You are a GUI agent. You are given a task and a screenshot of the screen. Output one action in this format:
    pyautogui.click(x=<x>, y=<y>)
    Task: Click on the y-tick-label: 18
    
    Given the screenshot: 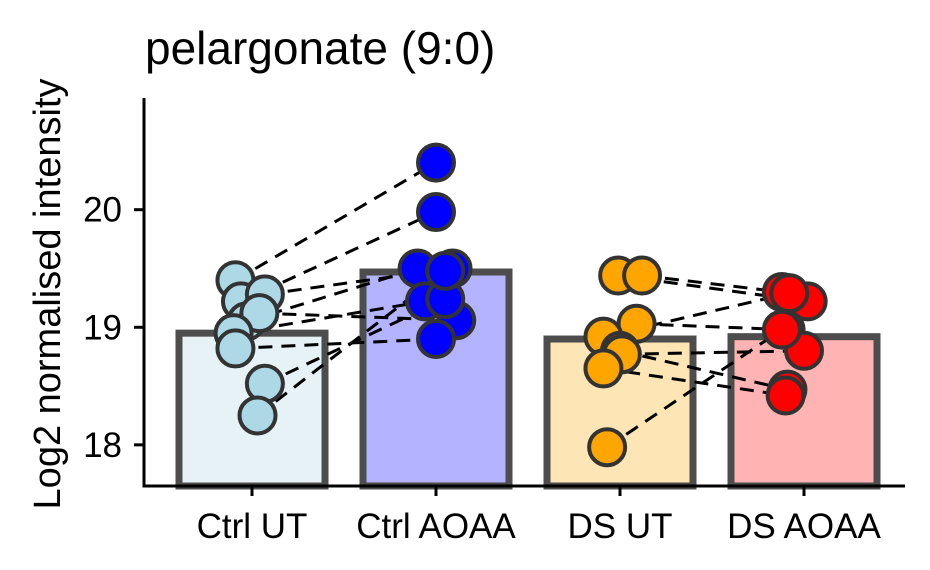 What is the action you would take?
    pyautogui.click(x=102, y=445)
    